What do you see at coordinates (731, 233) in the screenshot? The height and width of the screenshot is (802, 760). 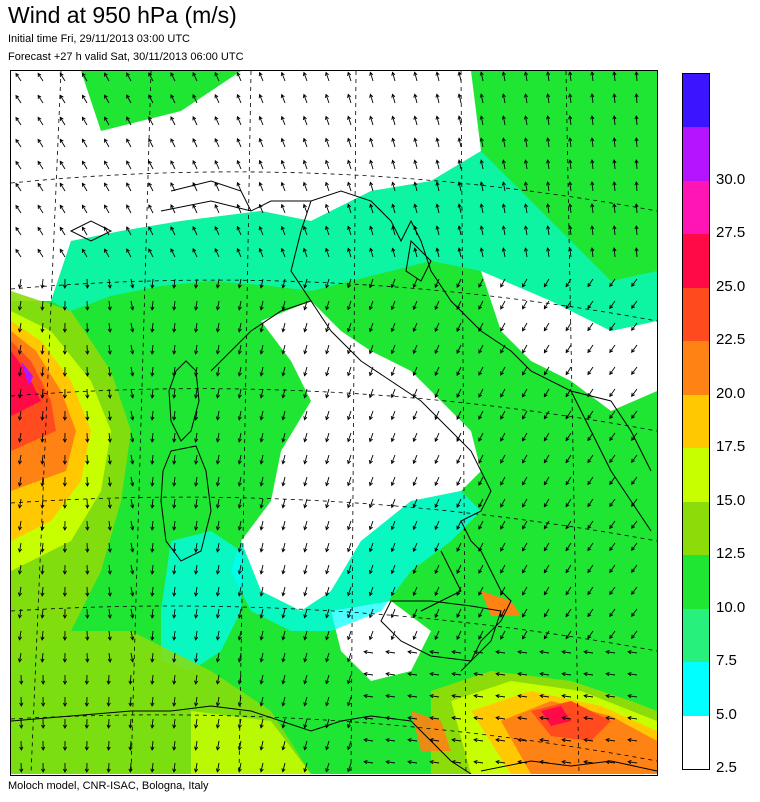 I see `legend-tick-label: 27.5` at bounding box center [731, 233].